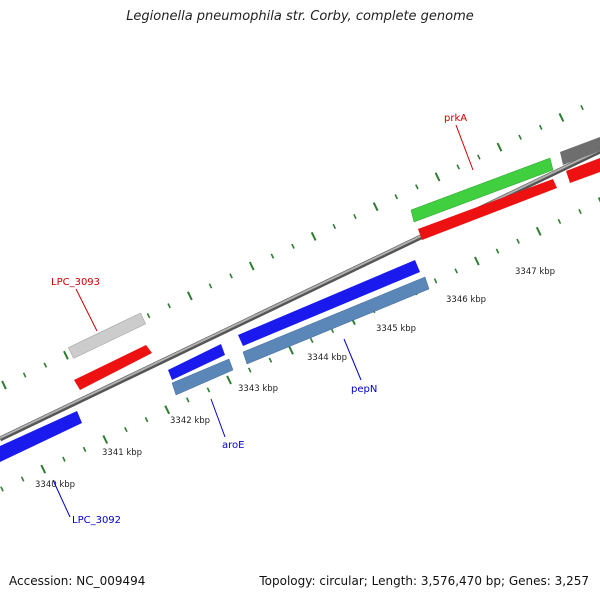  I want to click on pepn-leader-line, so click(352, 359).